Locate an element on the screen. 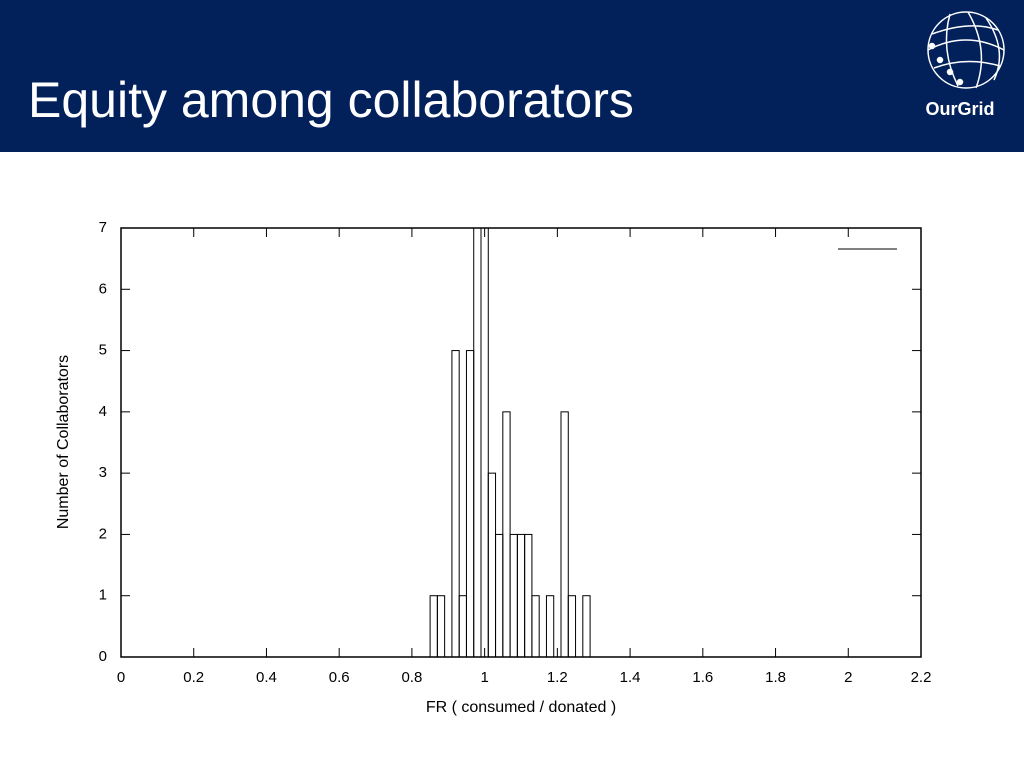  x-tick-label: 1.8 is located at coordinates (775, 677).